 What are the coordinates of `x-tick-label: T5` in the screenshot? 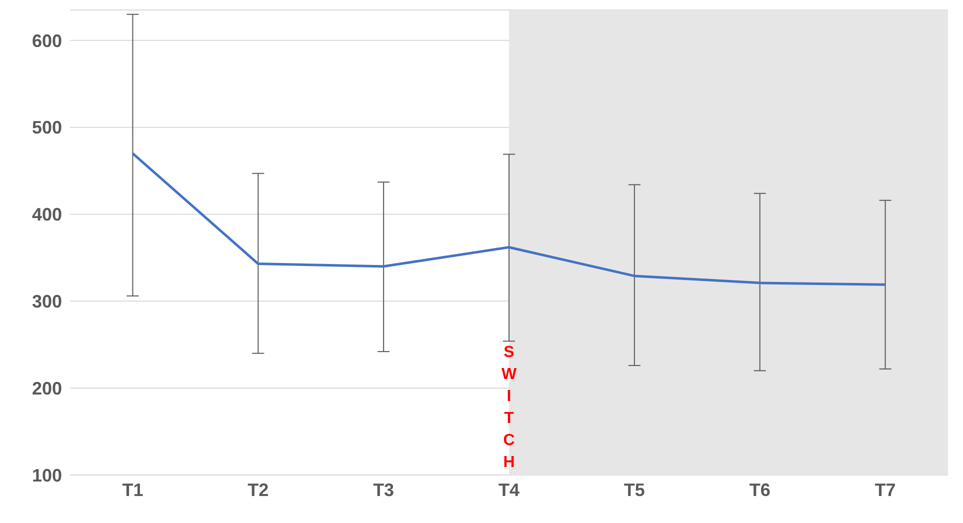 It's located at (634, 490).